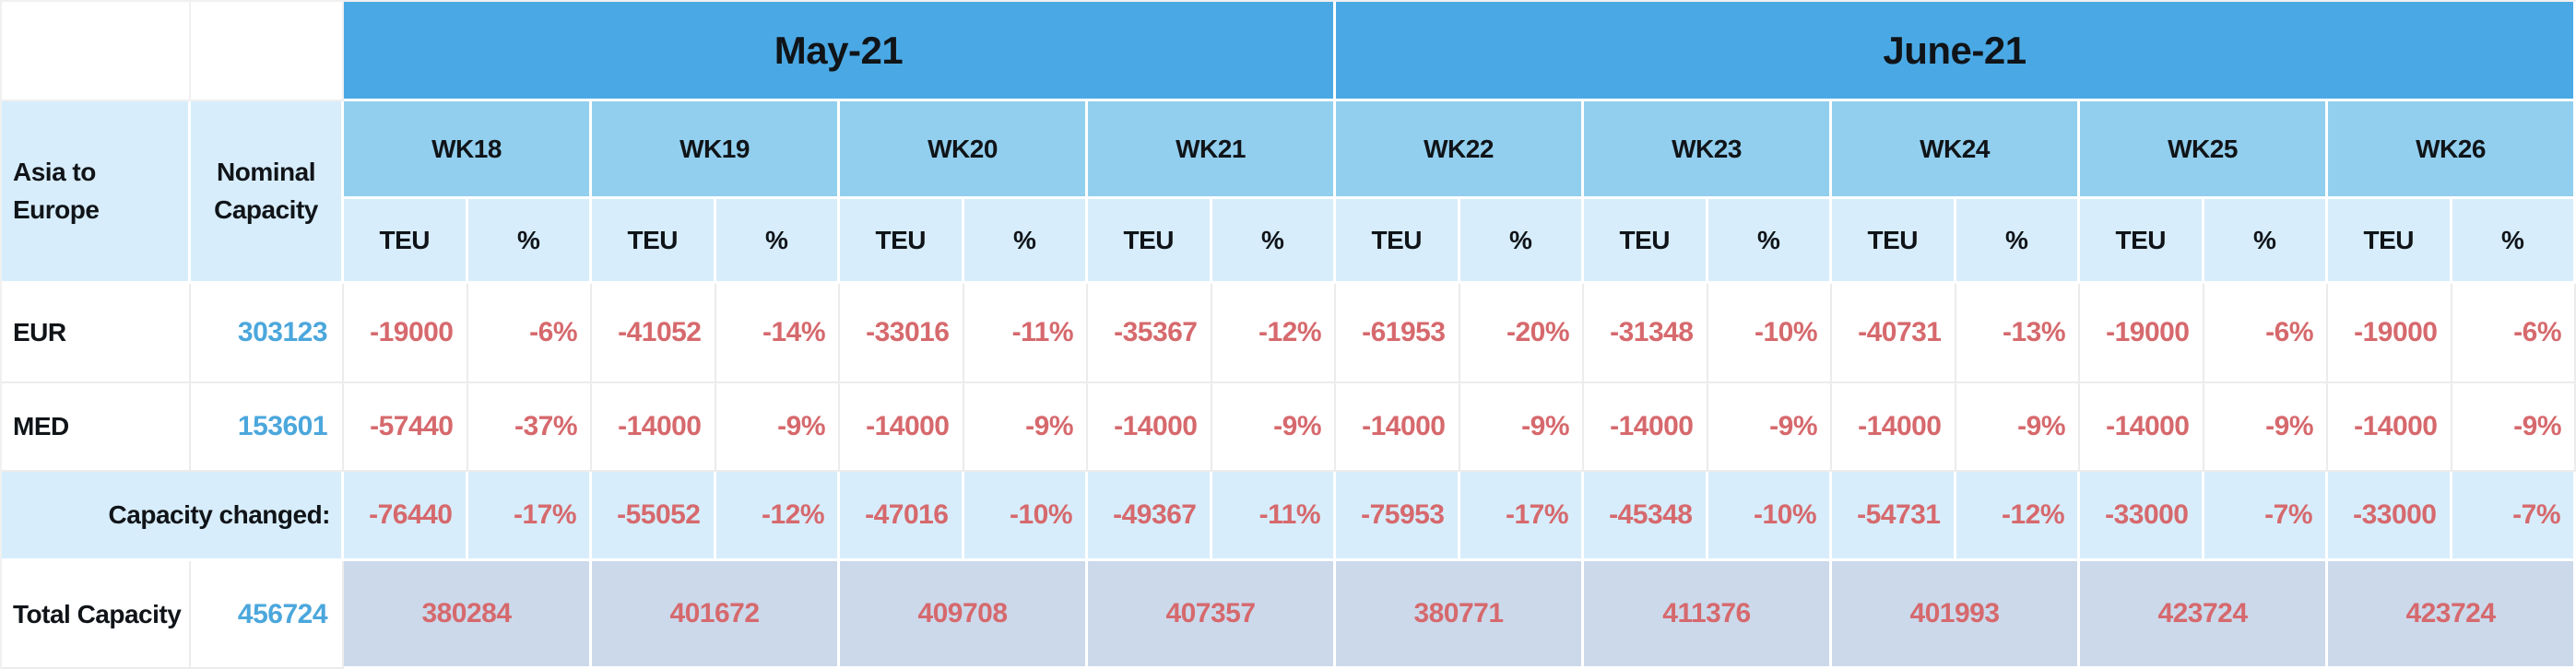 This screenshot has height=669, width=2576. I want to click on week-header: WK22, so click(1460, 150).